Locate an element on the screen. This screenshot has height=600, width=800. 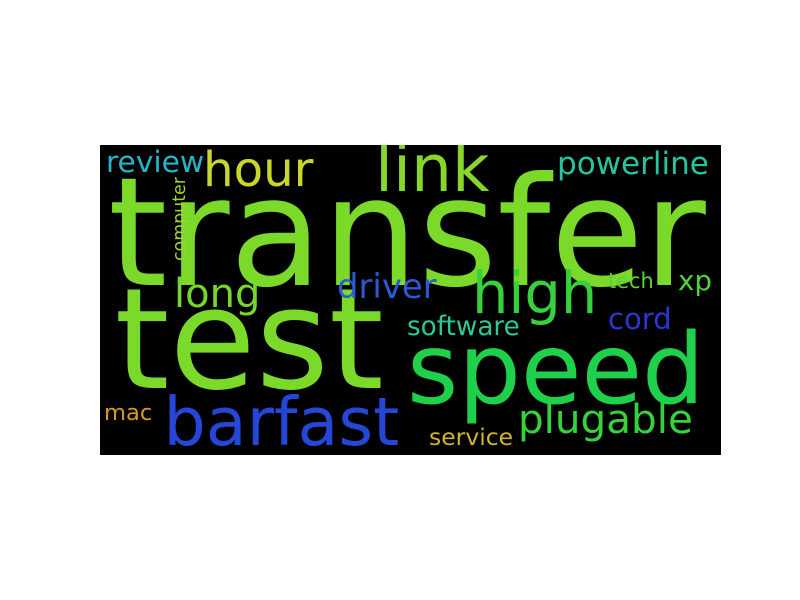
word-link: link is located at coordinates (432, 176).